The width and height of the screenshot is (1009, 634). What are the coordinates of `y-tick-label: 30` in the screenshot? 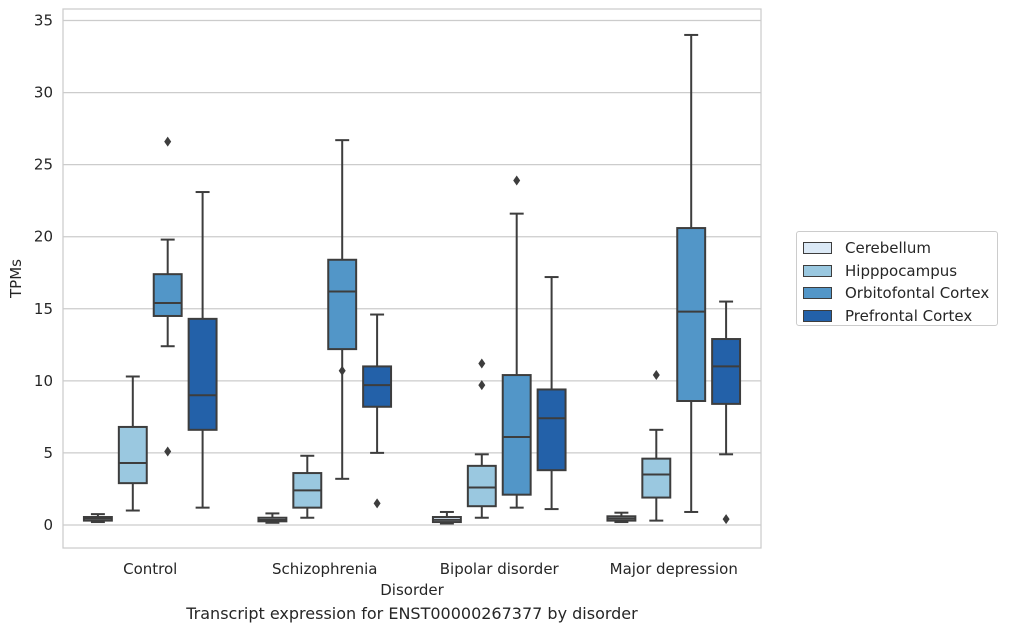 It's located at (43, 93).